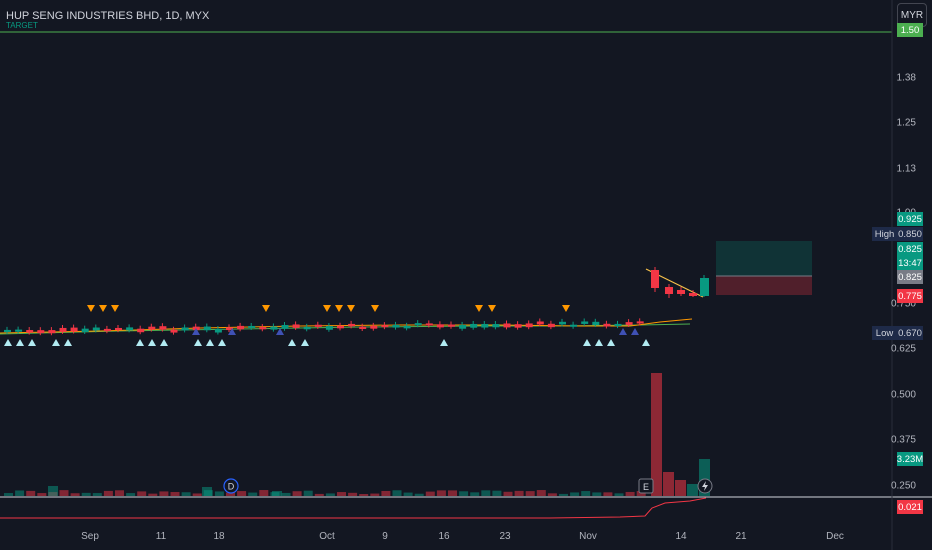  I want to click on profit-zone, so click(764, 258).